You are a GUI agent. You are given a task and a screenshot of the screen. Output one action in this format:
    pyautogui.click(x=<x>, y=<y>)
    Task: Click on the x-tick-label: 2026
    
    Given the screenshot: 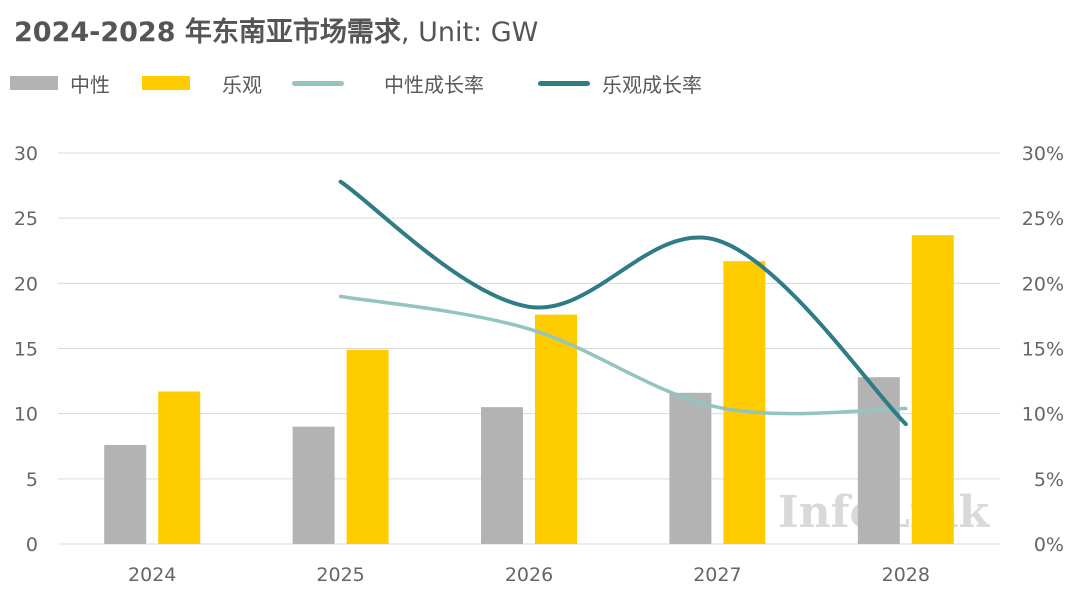 What is the action you would take?
    pyautogui.click(x=529, y=575)
    